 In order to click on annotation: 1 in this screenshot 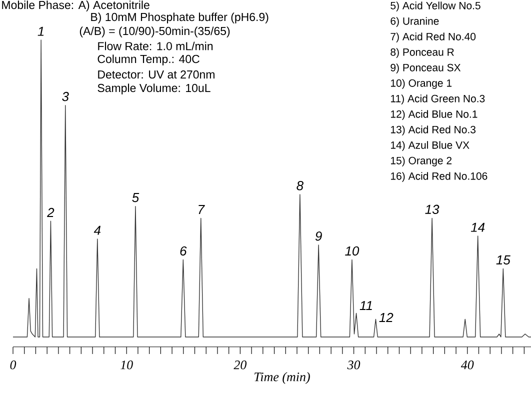, I will do `click(41, 31)`.